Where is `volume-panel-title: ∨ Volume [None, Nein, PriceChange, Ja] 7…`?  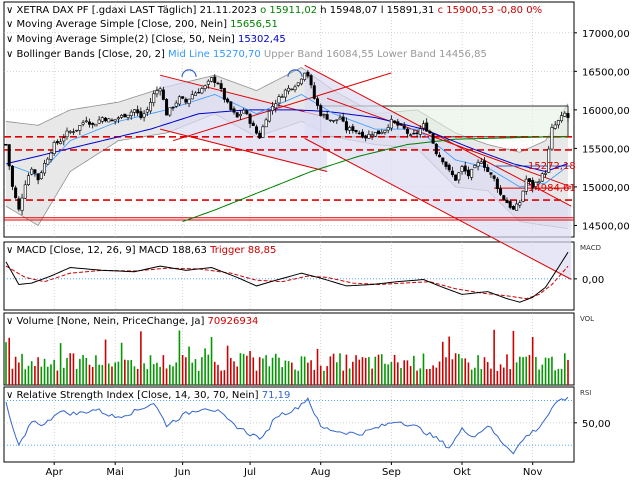
volume-panel-title: ∨ Volume [None, Nein, PriceChange, Ja] 7… is located at coordinates (132, 321).